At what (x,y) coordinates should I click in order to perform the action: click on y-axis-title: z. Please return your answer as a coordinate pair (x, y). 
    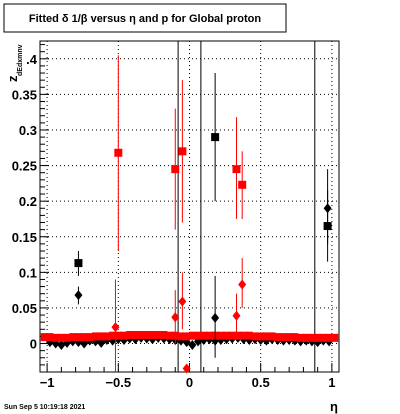
    Looking at the image, I should click on (12, 78).